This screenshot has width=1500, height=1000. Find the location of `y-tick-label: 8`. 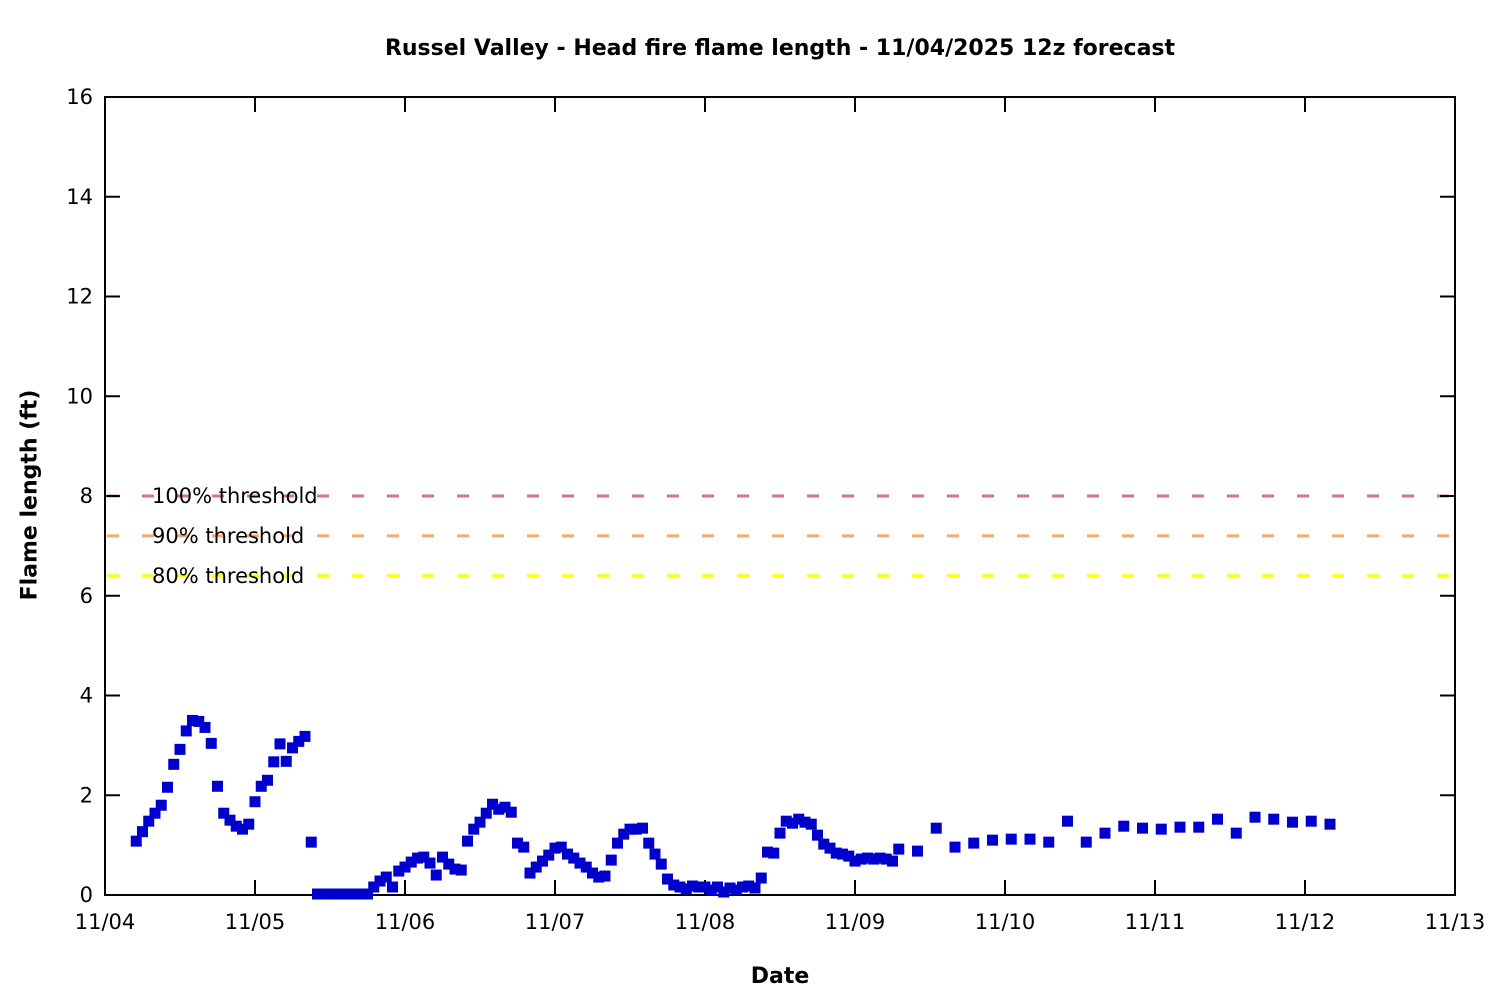

y-tick-label: 8 is located at coordinates (86, 496).